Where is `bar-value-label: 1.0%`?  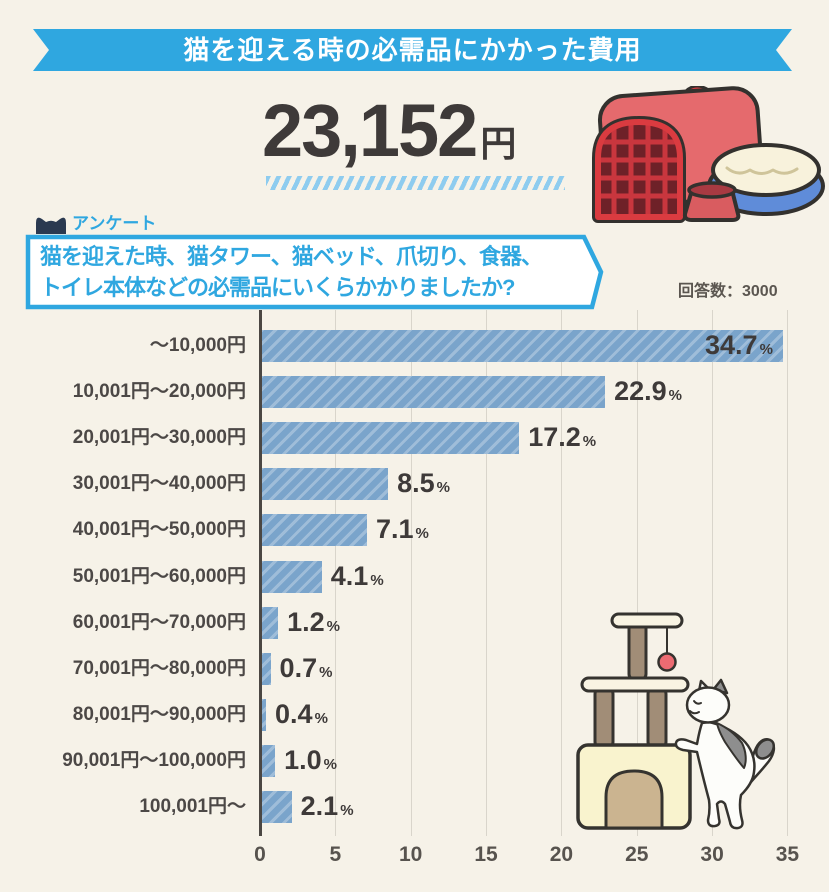 bar-value-label: 1.0% is located at coordinates (310, 759).